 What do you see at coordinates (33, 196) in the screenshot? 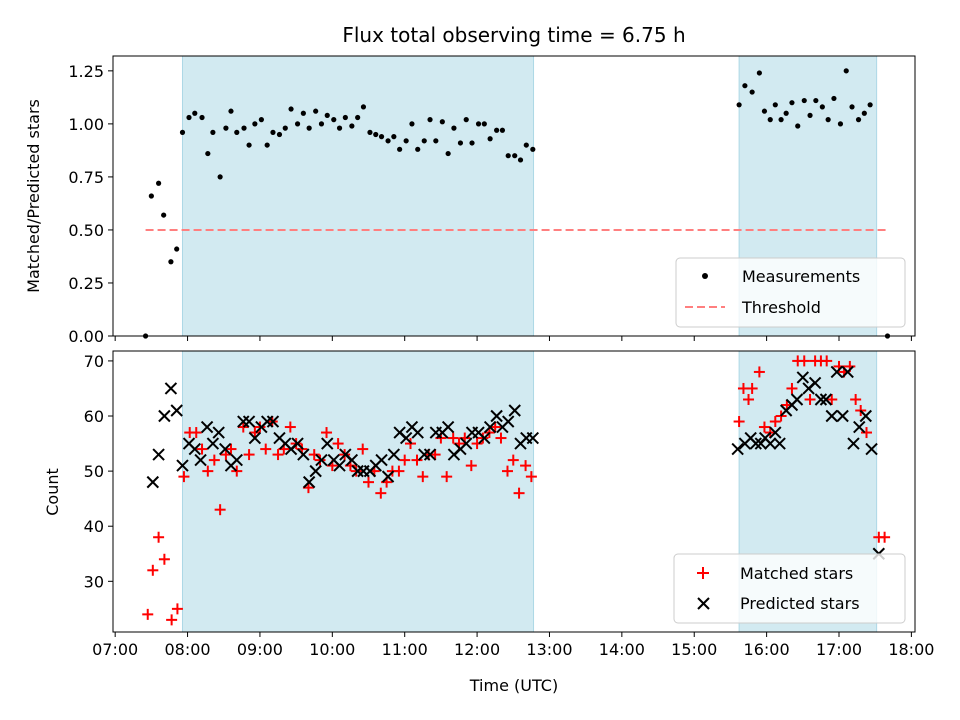
I see `top-y-axis-label: Matched/Predicted stars` at bounding box center [33, 196].